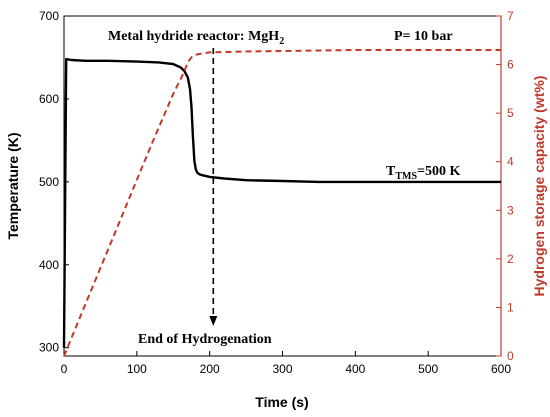  Describe the element at coordinates (213, 321) in the screenshot. I see `end-arrow-head` at that location.